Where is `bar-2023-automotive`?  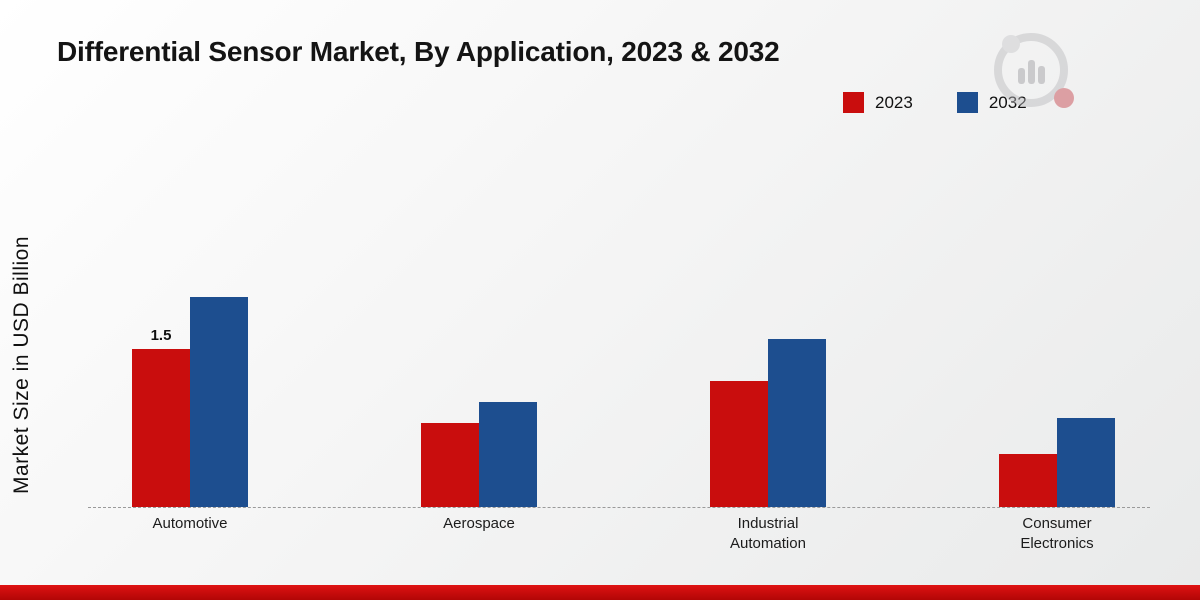
bar-2023-automotive is located at coordinates (161, 428).